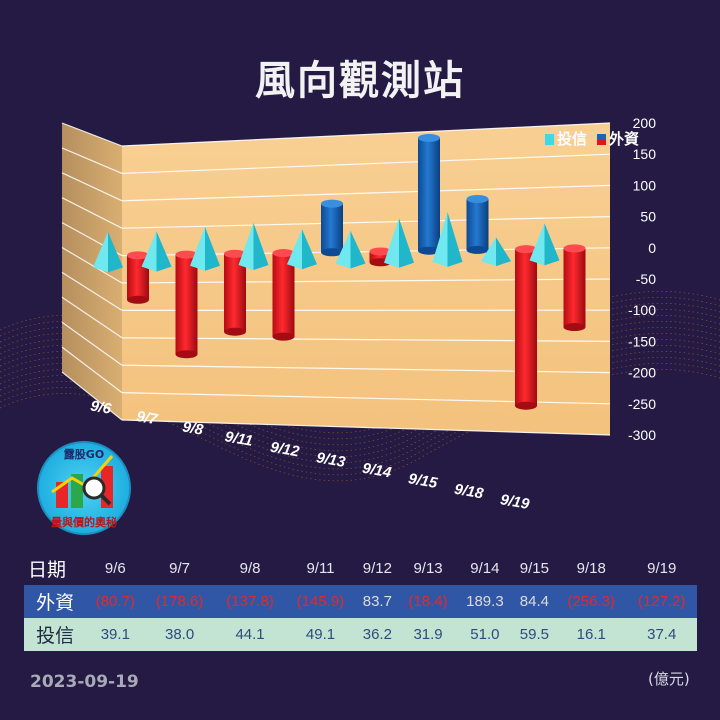 The image size is (720, 720). Describe the element at coordinates (566, 138) in the screenshot. I see `legend-item-trust: 投信` at that location.